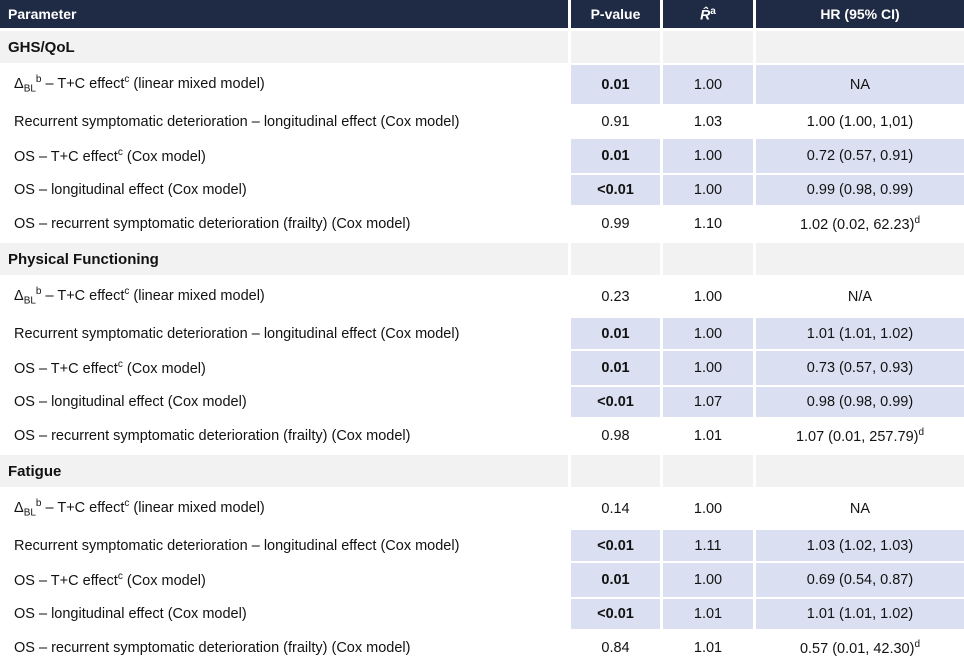  Describe the element at coordinates (285, 260) in the screenshot. I see `section-title: Physical Functioning` at that location.